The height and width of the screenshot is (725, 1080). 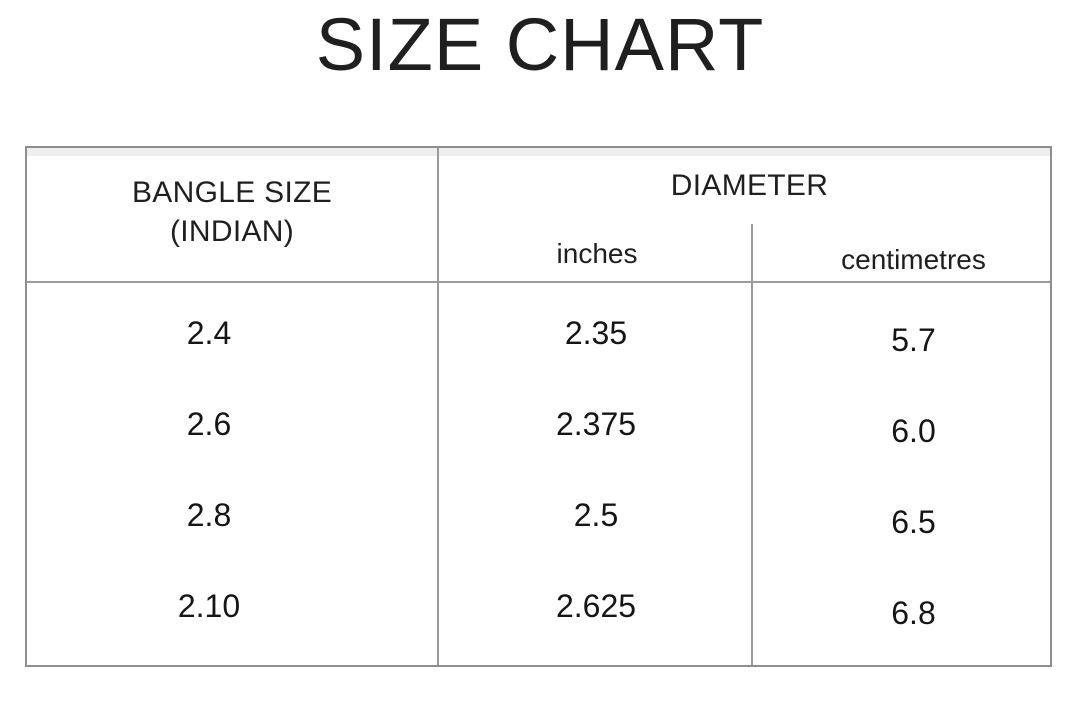 I want to click on header-inches: inches, so click(x=597, y=253).